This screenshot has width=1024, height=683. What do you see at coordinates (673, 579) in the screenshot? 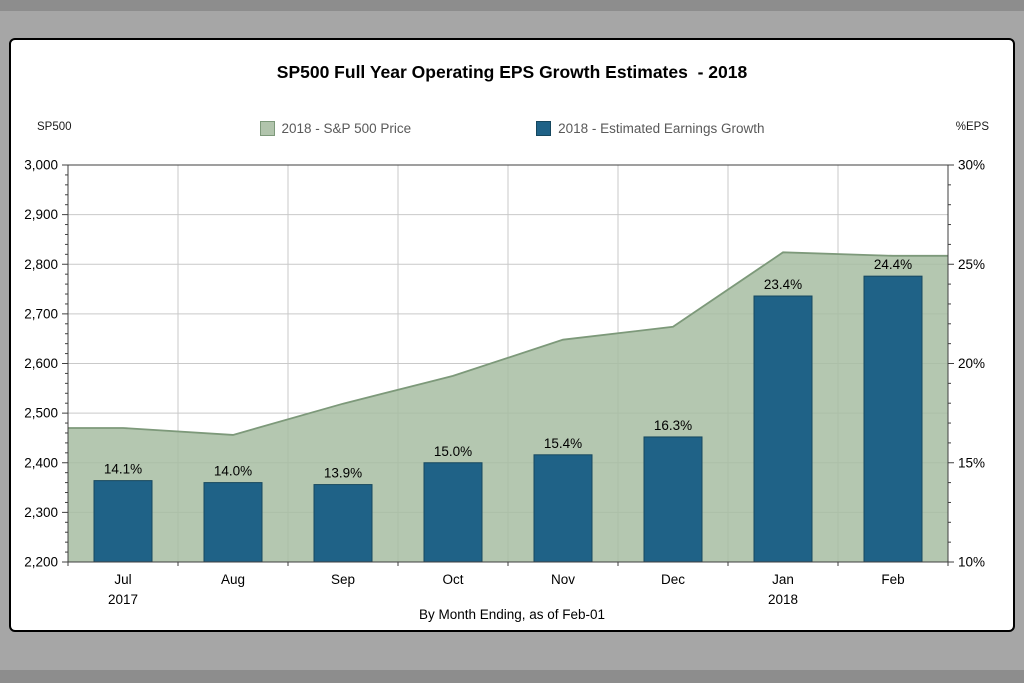
I see `svg-text: Dec` at bounding box center [673, 579].